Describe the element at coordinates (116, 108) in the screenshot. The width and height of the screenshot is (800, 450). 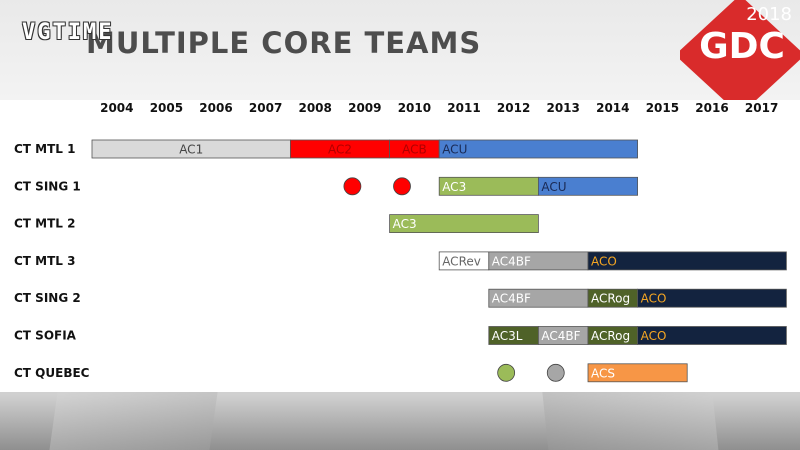
I see `year-label: 2004` at that location.